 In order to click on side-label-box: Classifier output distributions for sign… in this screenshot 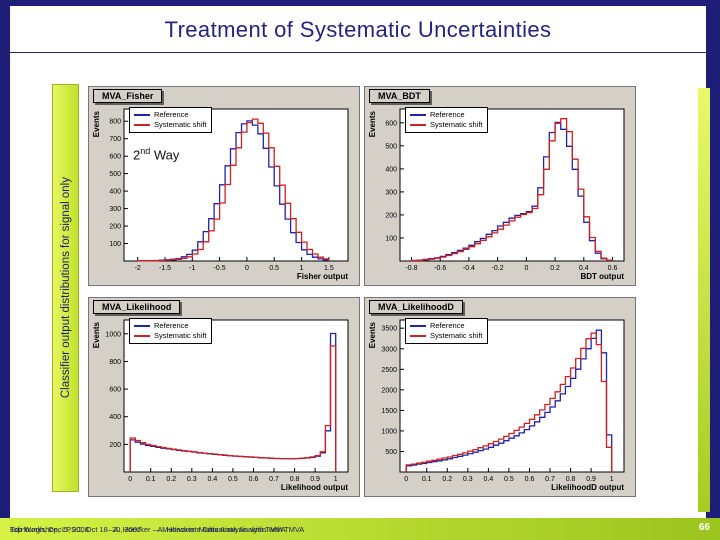, I will do `click(65, 288)`.